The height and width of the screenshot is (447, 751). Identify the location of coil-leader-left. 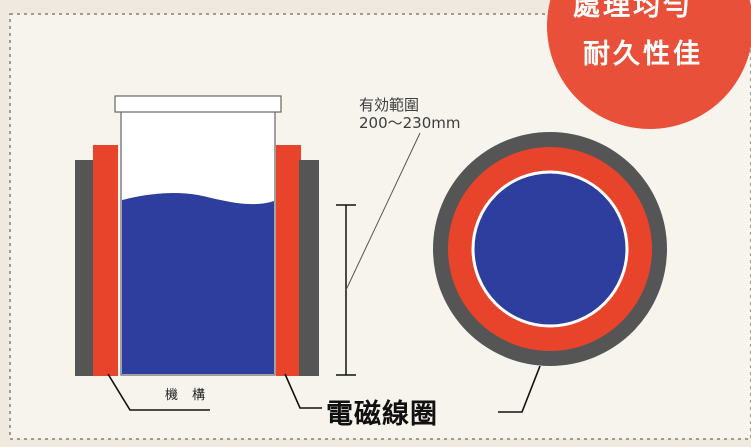
(303, 391).